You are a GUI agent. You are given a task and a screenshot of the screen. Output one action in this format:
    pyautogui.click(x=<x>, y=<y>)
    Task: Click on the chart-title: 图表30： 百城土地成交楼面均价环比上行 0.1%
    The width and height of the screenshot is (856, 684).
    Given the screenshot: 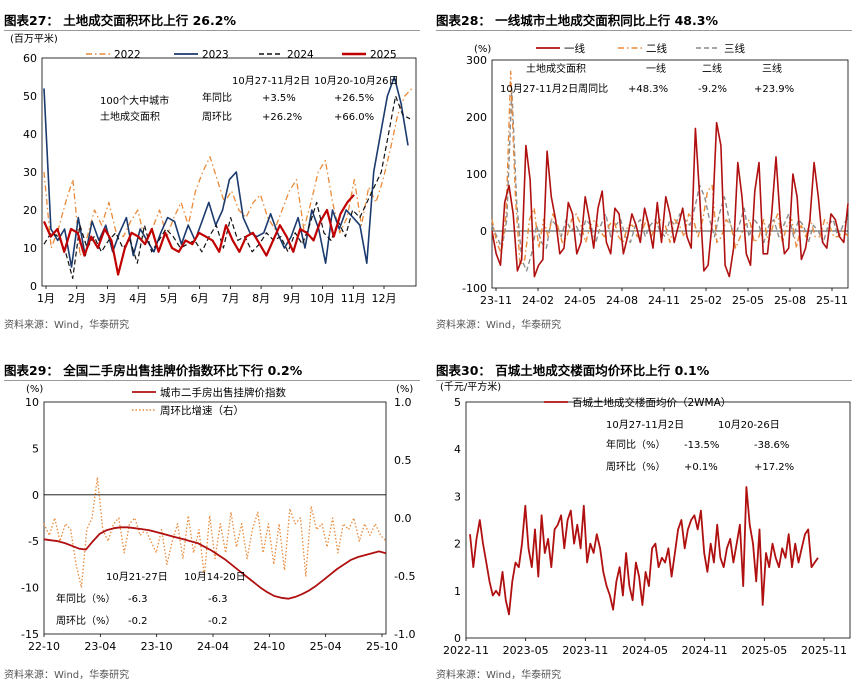 What is the action you would take?
    pyautogui.click(x=573, y=370)
    